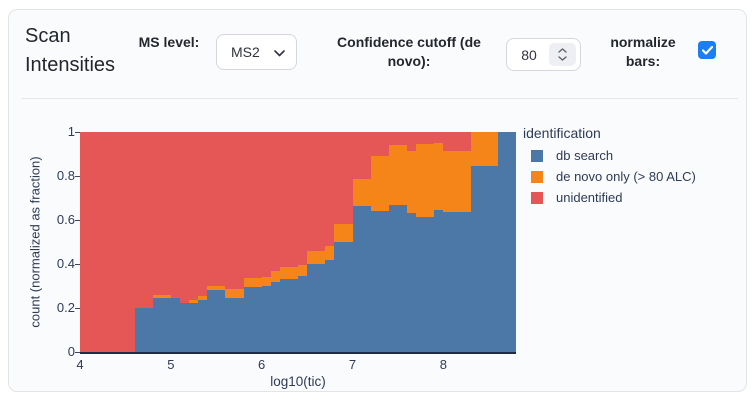 The width and height of the screenshot is (756, 402). What do you see at coordinates (303, 242) in the screenshot?
I see `bar-x-6.4` at bounding box center [303, 242].